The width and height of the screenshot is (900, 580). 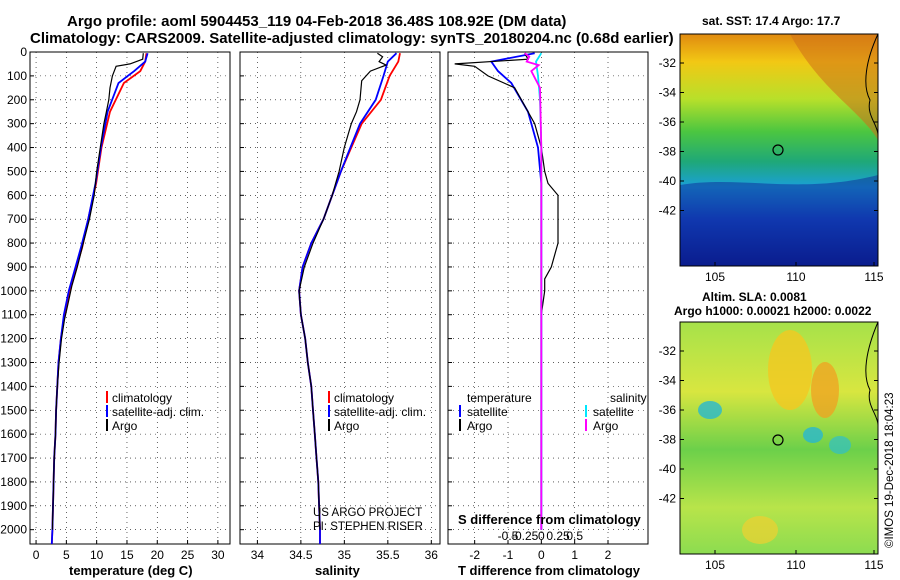 I want to click on diff-series-temperature-argo, so click(x=506, y=291).